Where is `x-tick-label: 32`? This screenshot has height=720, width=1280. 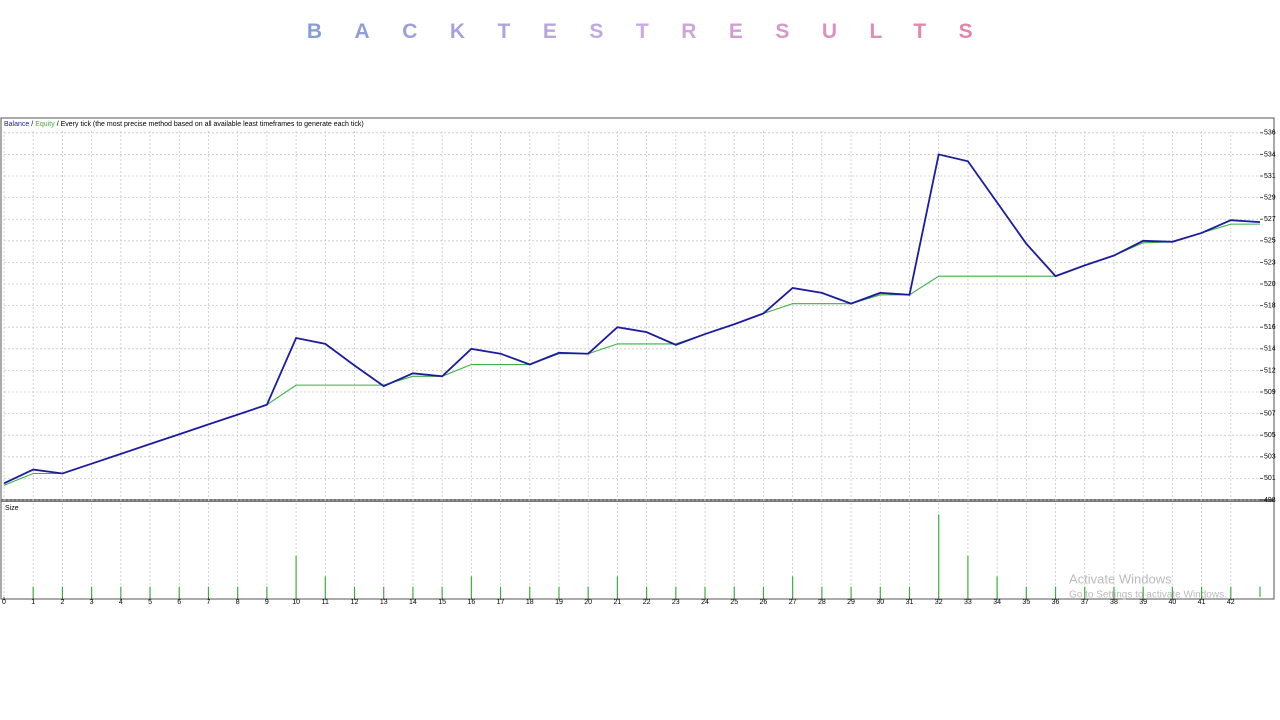
x-tick-label: 32 is located at coordinates (939, 602).